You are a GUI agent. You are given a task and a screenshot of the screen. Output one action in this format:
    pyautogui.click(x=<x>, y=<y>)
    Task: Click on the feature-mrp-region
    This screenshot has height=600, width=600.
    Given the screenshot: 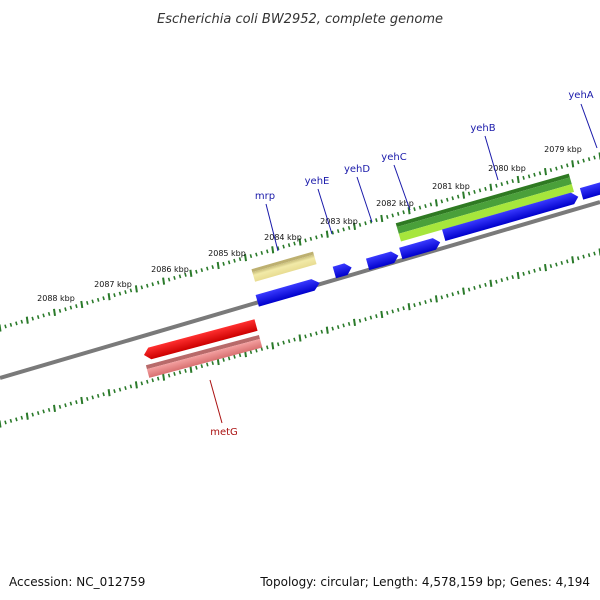 What is the action you would take?
    pyautogui.click(x=284, y=266)
    